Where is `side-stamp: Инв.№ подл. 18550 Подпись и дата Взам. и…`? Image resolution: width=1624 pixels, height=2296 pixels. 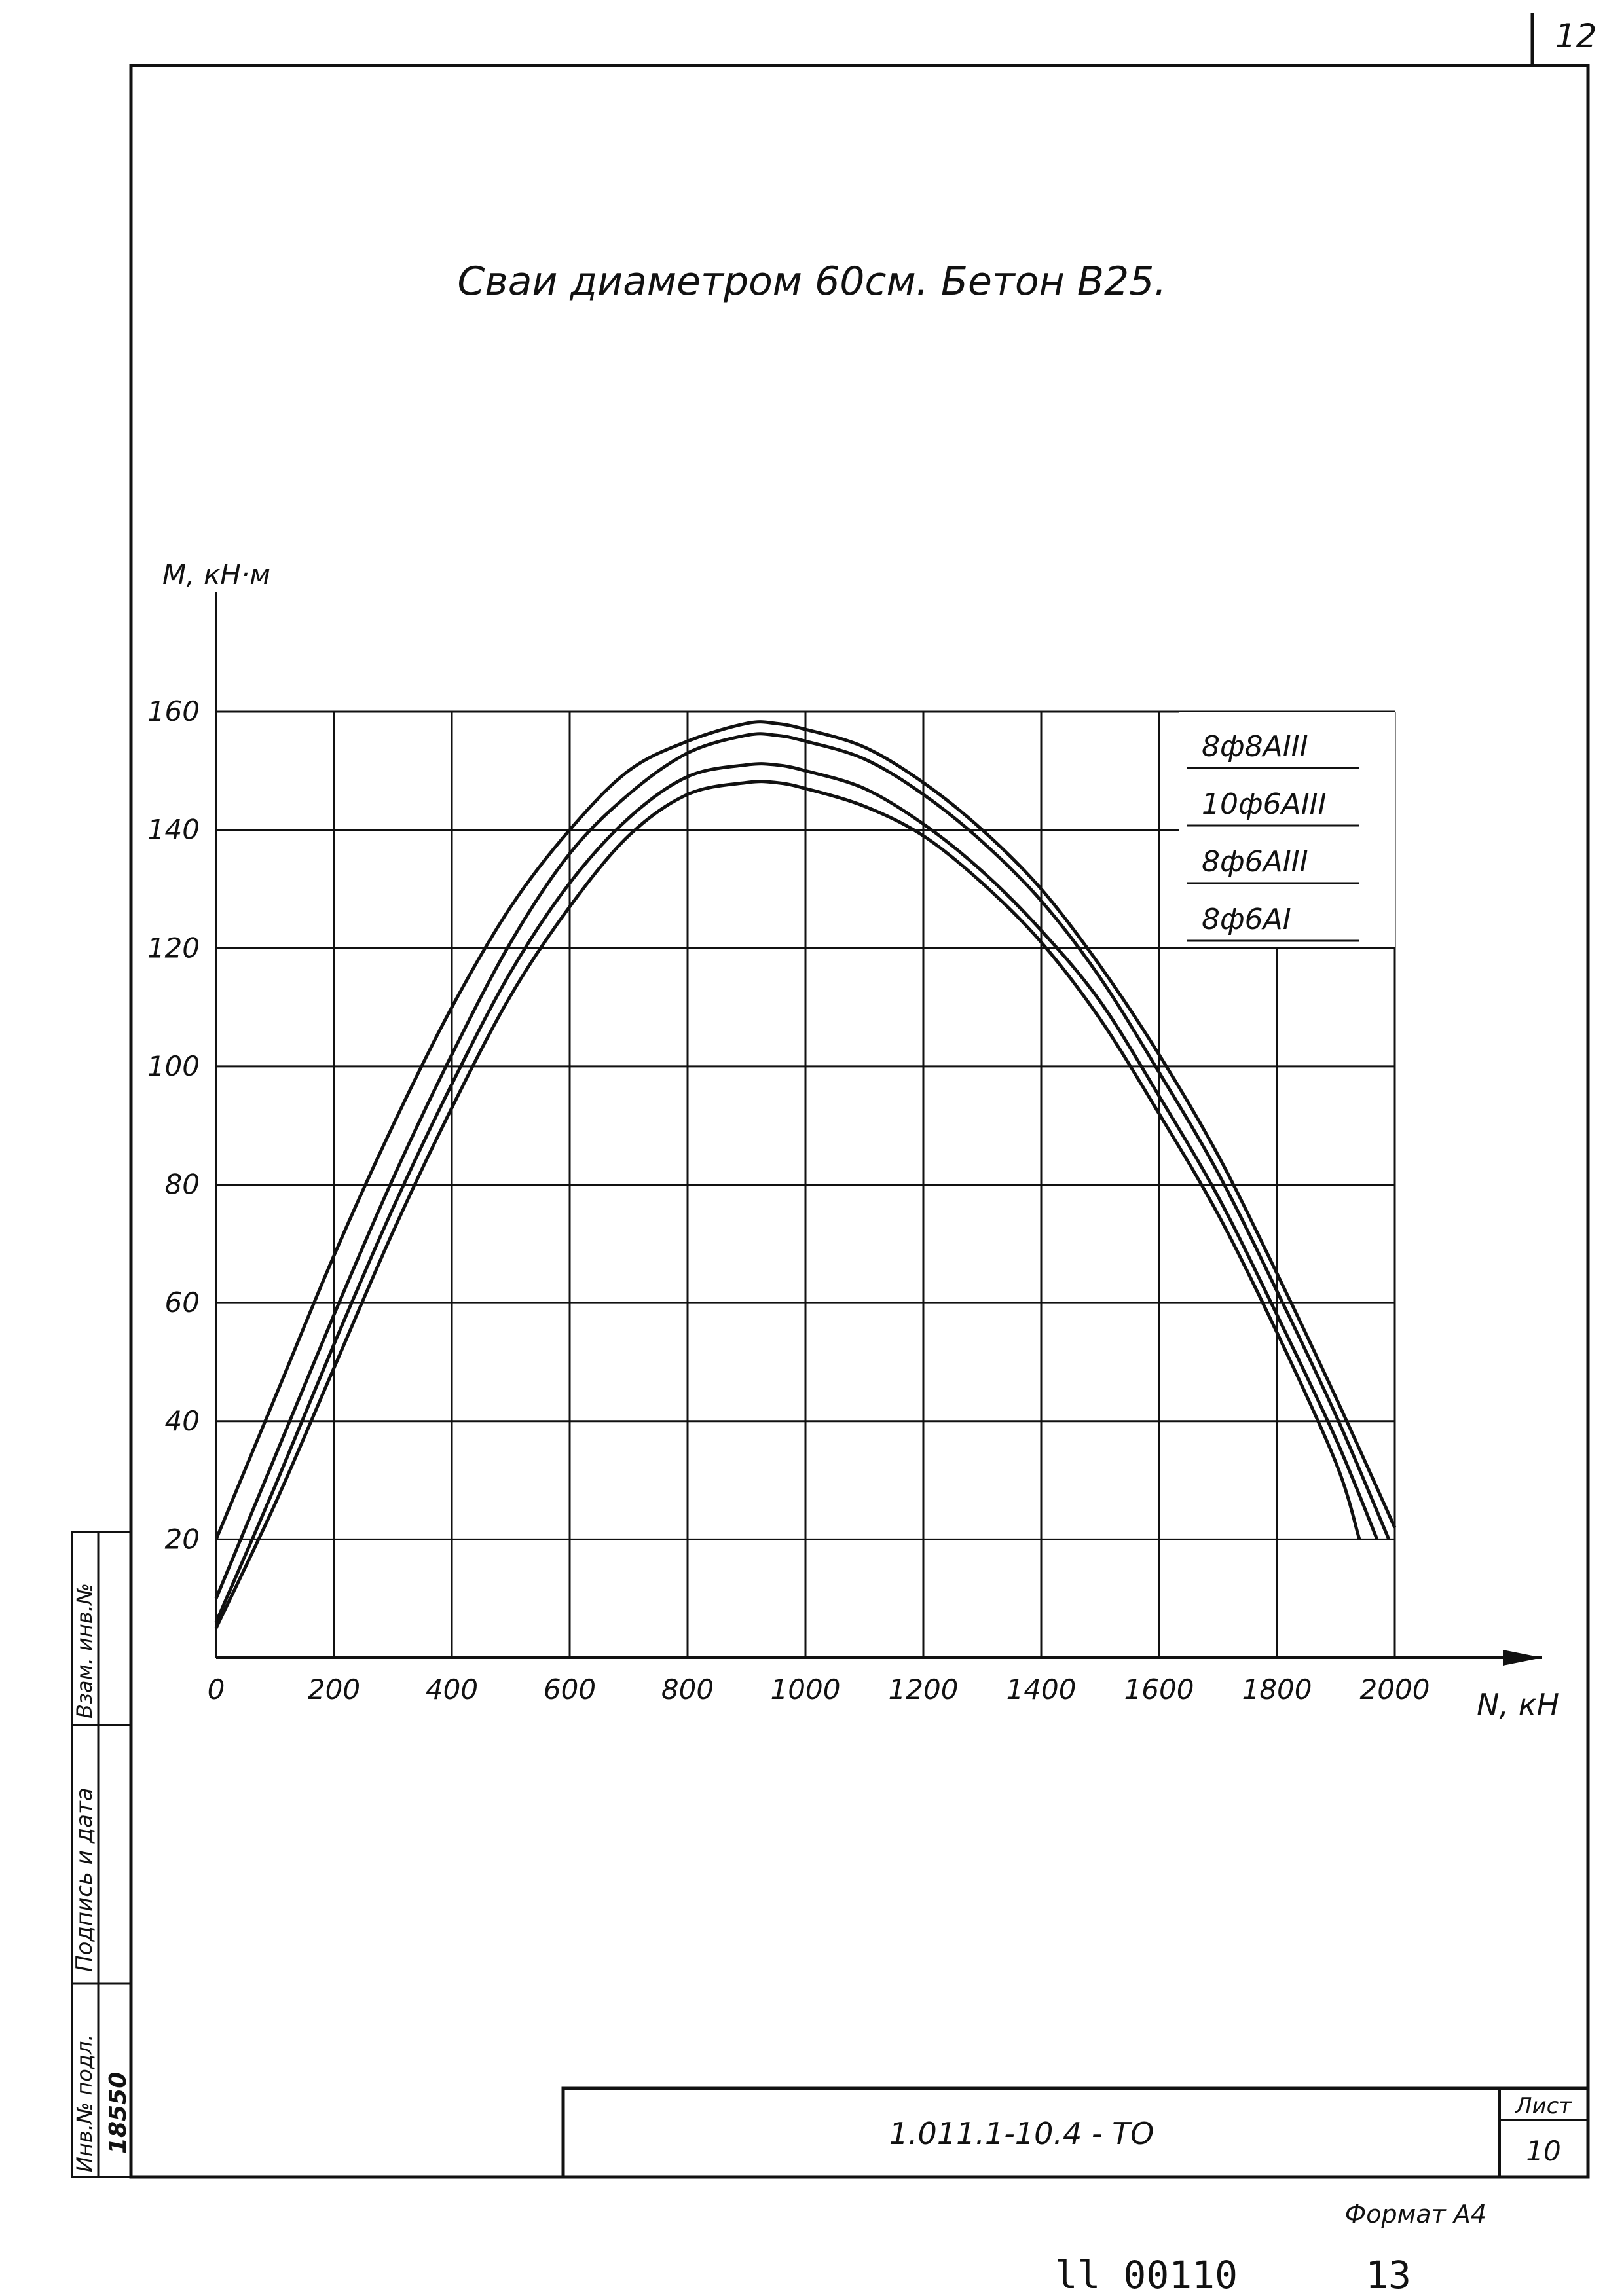 side-stamp: Инв.№ подл. 18550 Подпись и дата Взам. и… is located at coordinates (101, 1854).